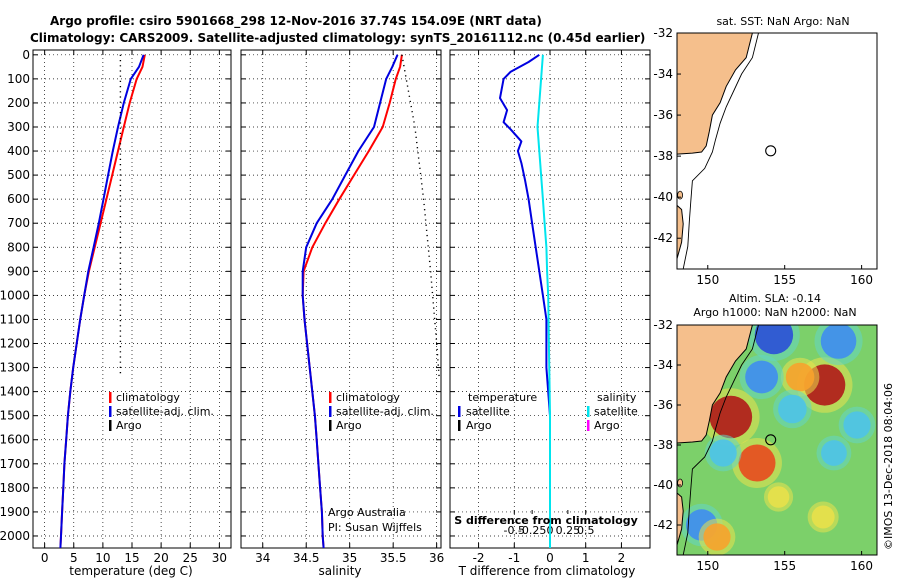 Image resolution: width=900 pixels, height=580 pixels. Describe the element at coordinates (18, 79) in the screenshot. I see `temperature-ytick-label: 100` at that location.